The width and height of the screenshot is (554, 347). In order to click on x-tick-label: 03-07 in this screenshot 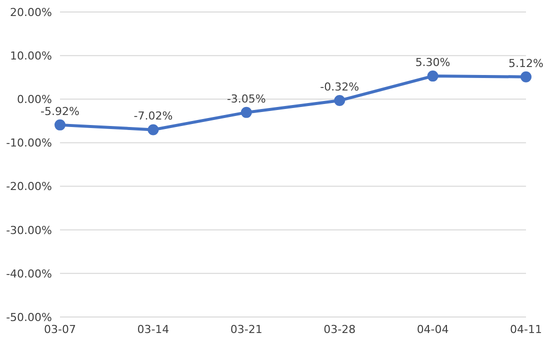, I will do `click(60, 329)`.